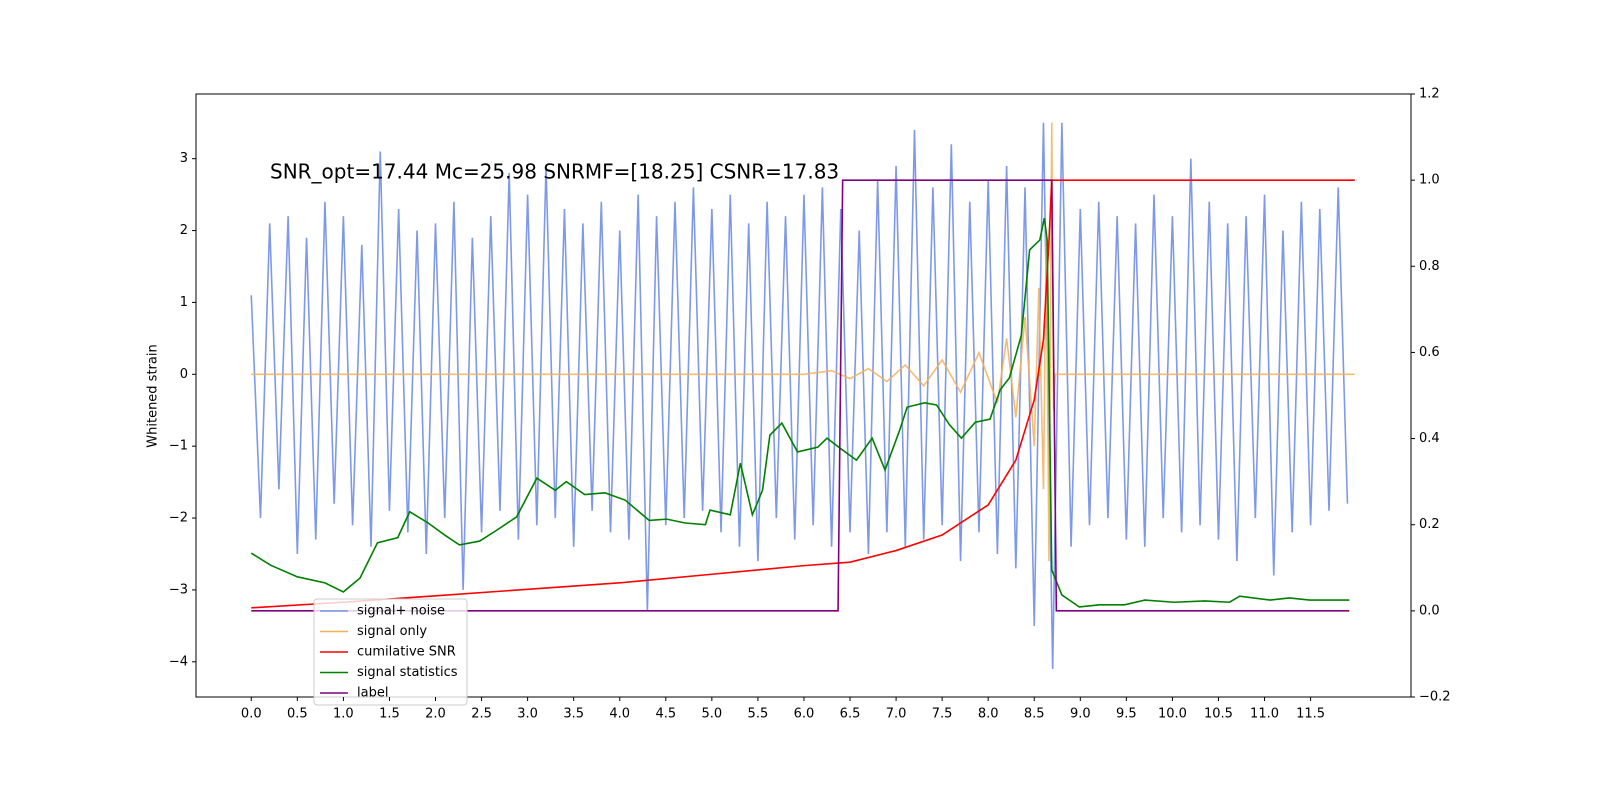 The image size is (1600, 800). Describe the element at coordinates (1172, 714) in the screenshot. I see `x-tick-label: 10.0` at that location.